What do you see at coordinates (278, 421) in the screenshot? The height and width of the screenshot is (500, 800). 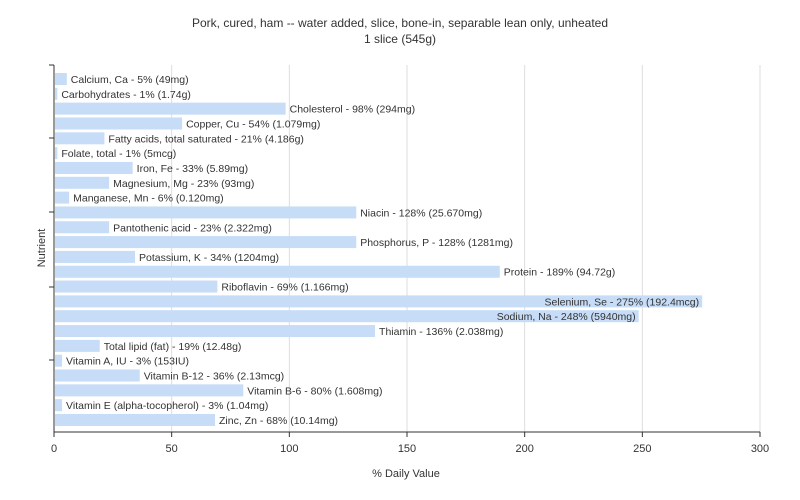 I see `bar-label-24: Zinc, Zn - 68% (10.14mg)` at bounding box center [278, 421].